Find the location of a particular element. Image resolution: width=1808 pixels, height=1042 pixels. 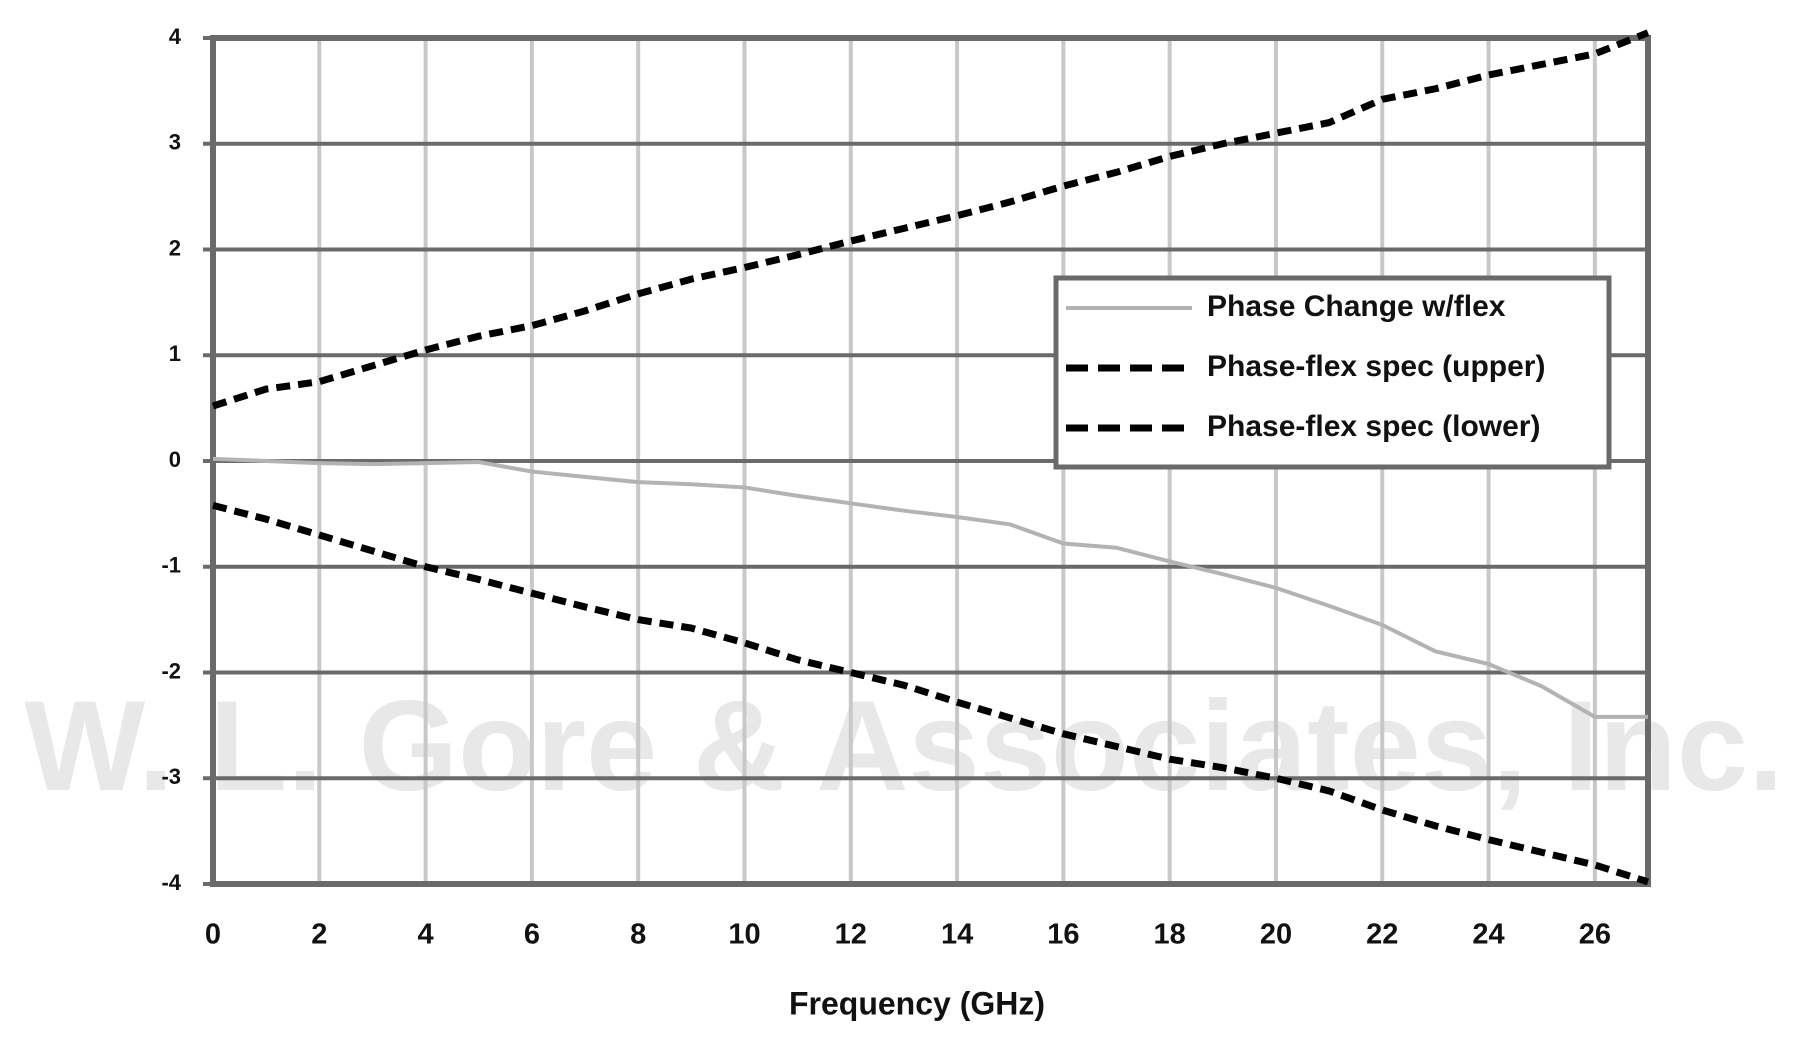

legend-label: Phase-flex spec (upper) is located at coordinates (1376, 366).